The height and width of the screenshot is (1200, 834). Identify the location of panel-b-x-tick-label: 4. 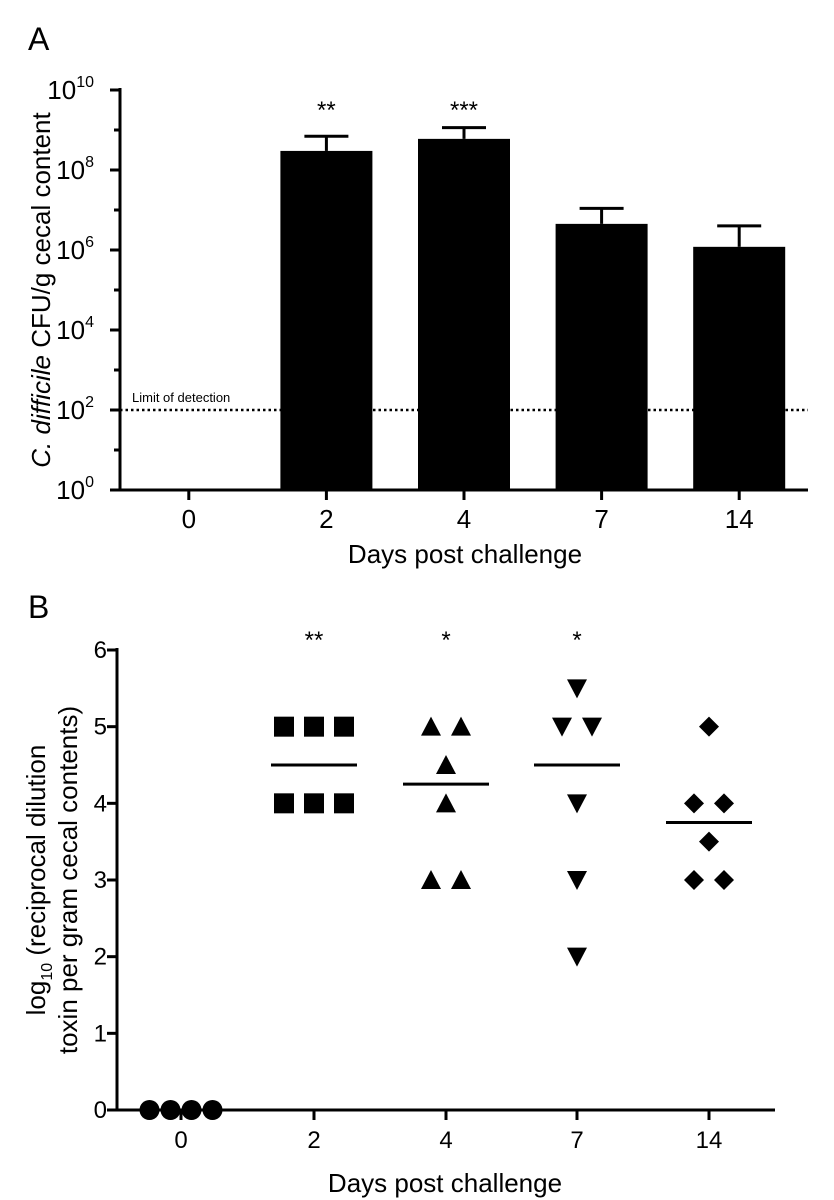
(445, 1140).